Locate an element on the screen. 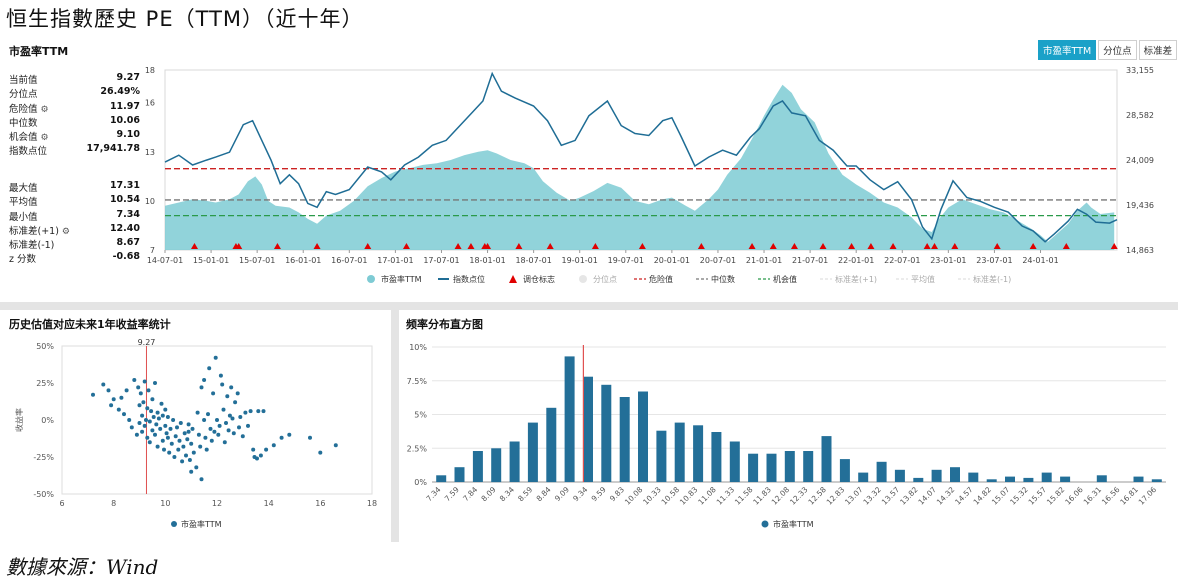  x-tick-label: 14 is located at coordinates (269, 503).